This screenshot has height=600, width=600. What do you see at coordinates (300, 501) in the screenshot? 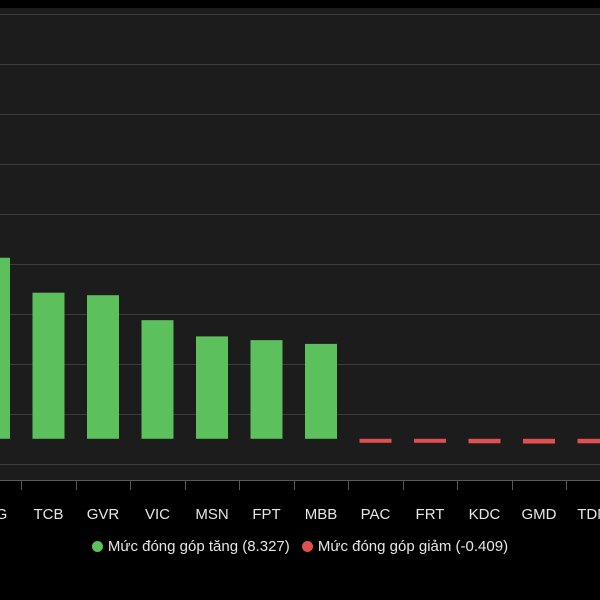
I see `x-axis: …G TCB GVR VIC MSN FPT MBB PAC FRT KDC GMD TDM` at bounding box center [300, 501].